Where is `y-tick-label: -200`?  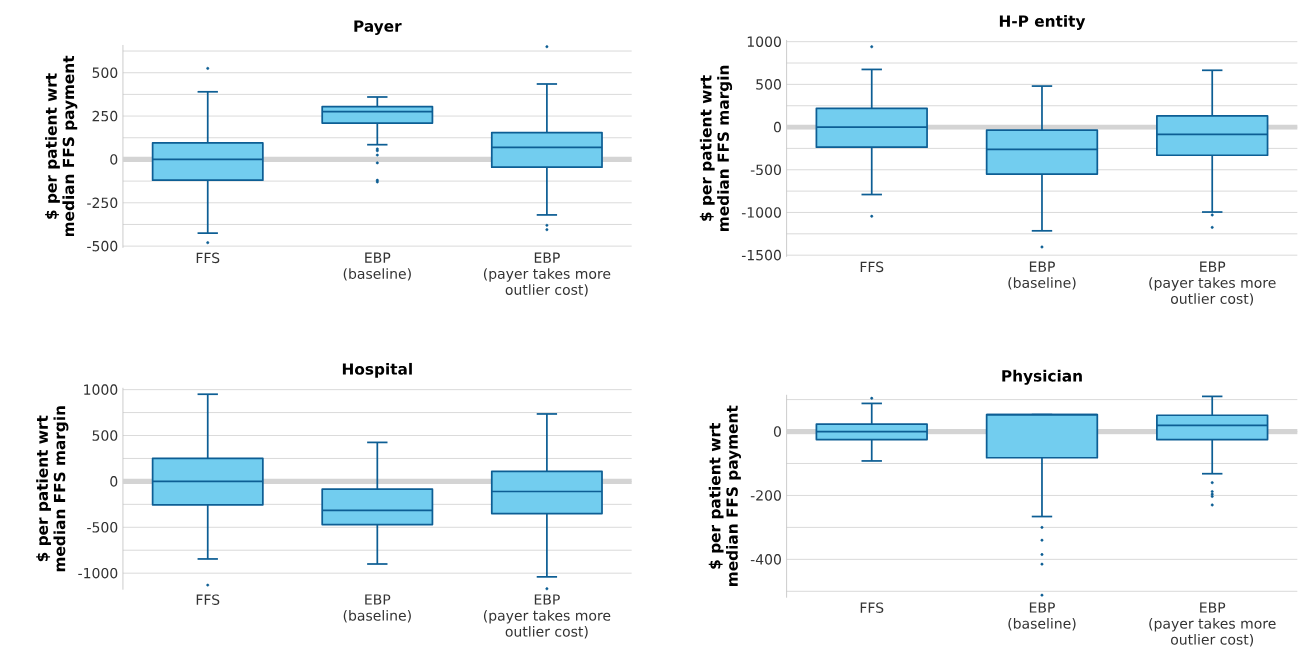
y-tick-label: -200 is located at coordinates (765, 495).